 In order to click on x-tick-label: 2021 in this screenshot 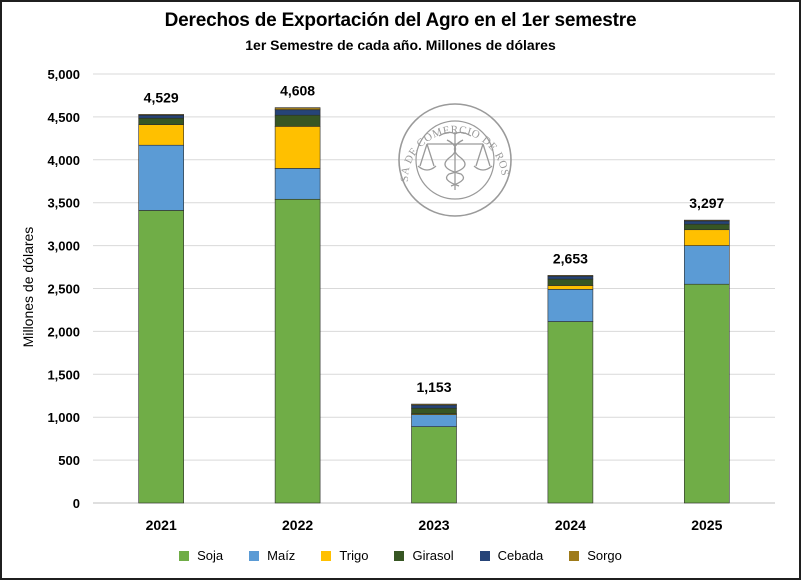, I will do `click(161, 525)`.